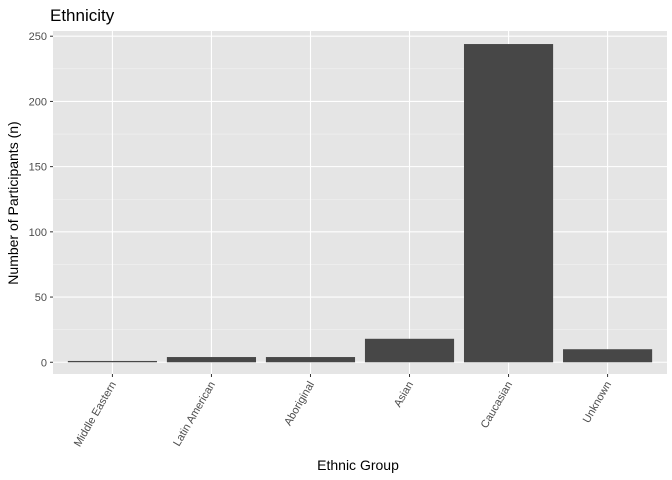 The image size is (672, 480). Describe the element at coordinates (299, 404) in the screenshot. I see `x-tick-label: Aboriginal` at that location.